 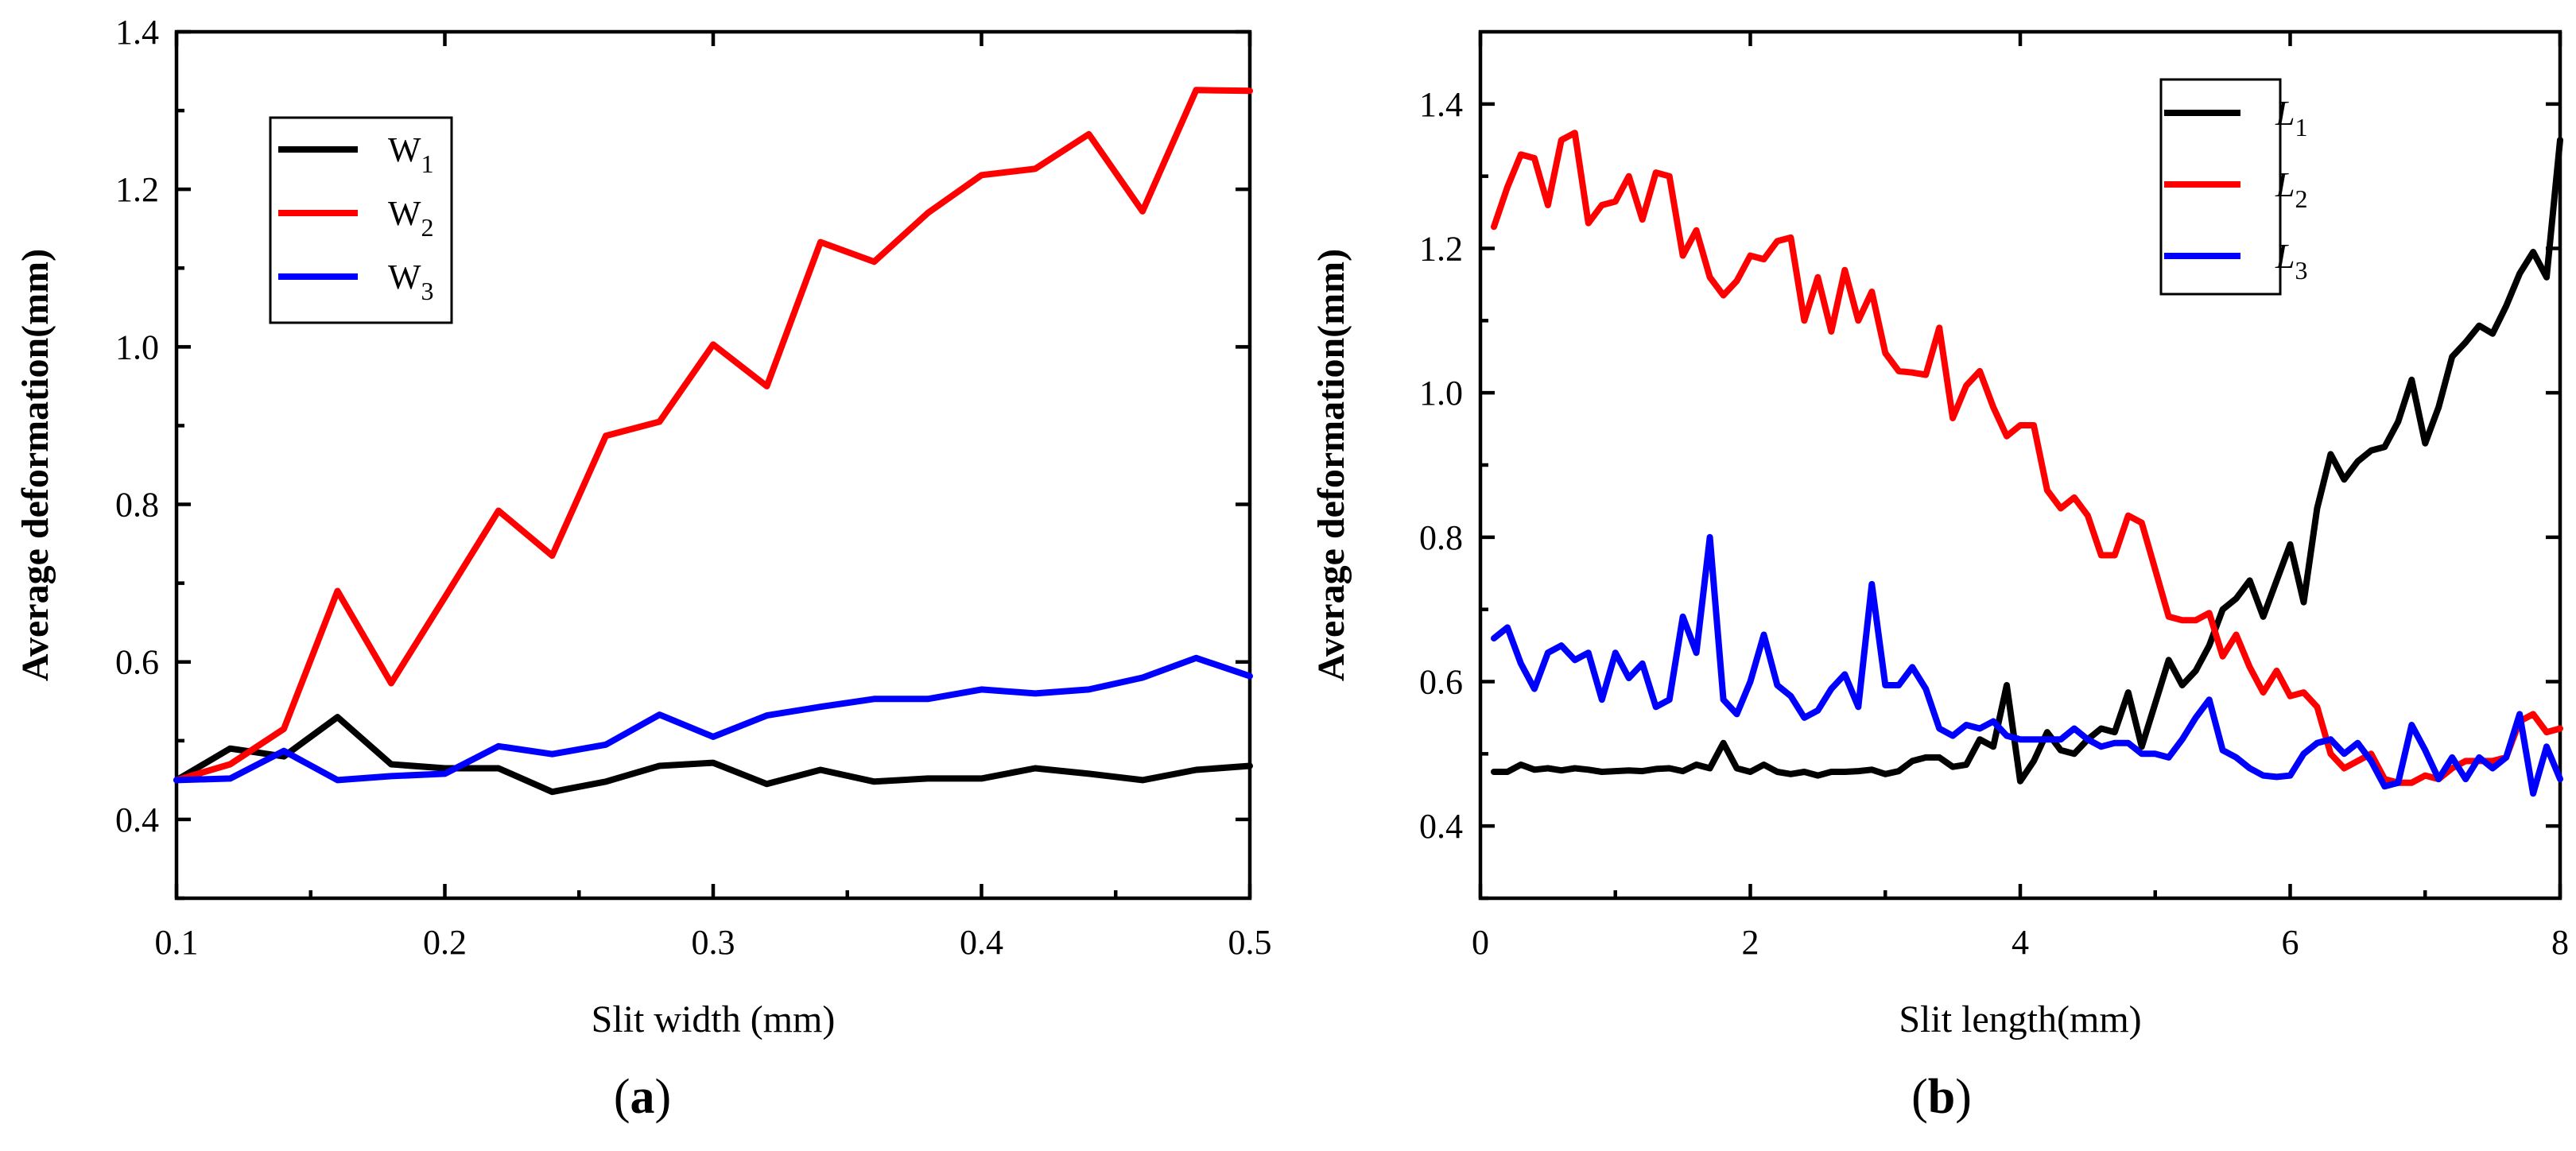 What do you see at coordinates (713, 942) in the screenshot?
I see `panel-a-x-tick-label: 0.3` at bounding box center [713, 942].